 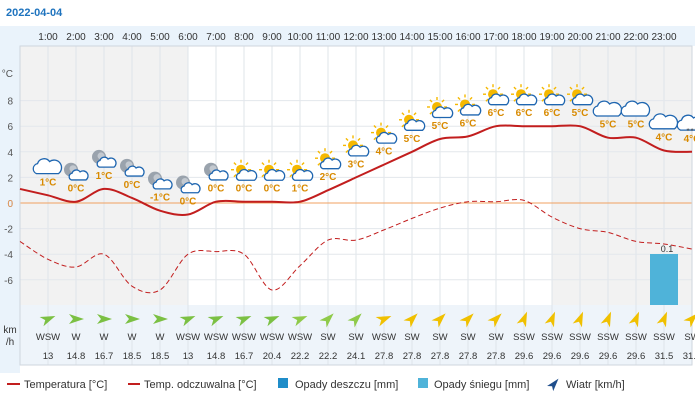 What do you see at coordinates (10, 204) in the screenshot?
I see `y-tick-label: 0` at bounding box center [10, 204].